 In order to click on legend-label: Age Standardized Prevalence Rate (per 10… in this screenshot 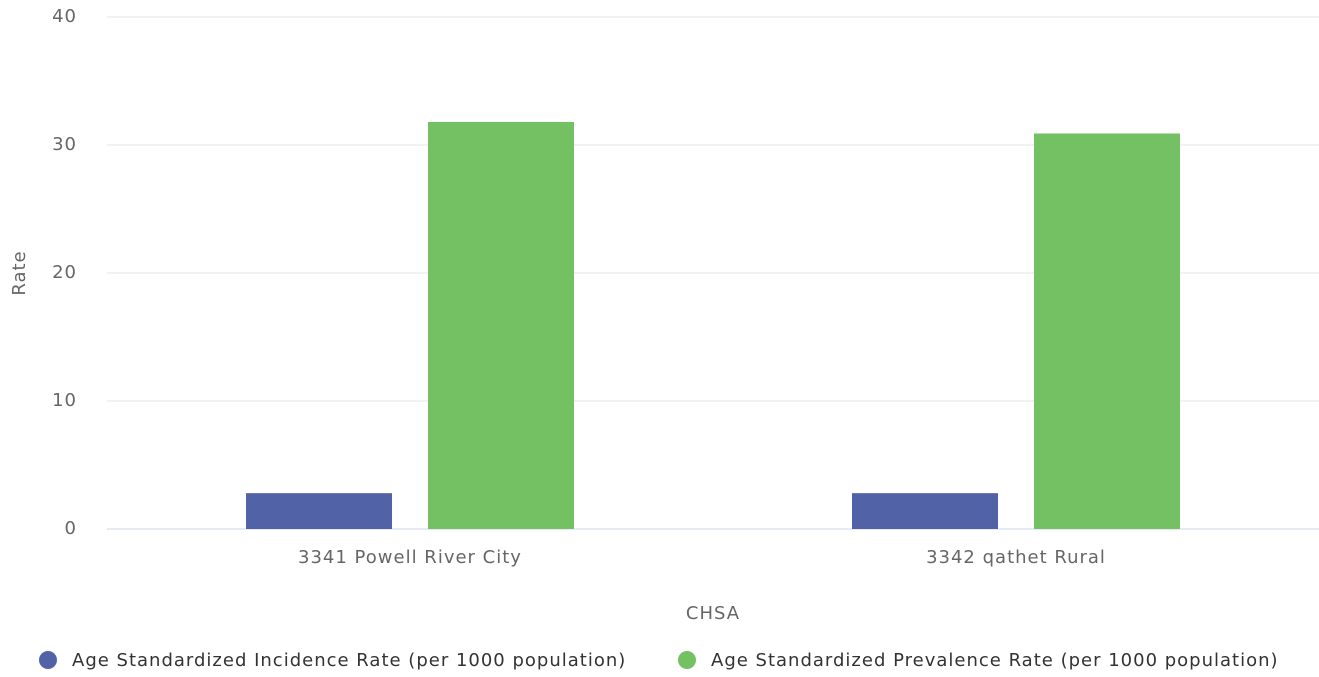, I will do `click(995, 660)`.